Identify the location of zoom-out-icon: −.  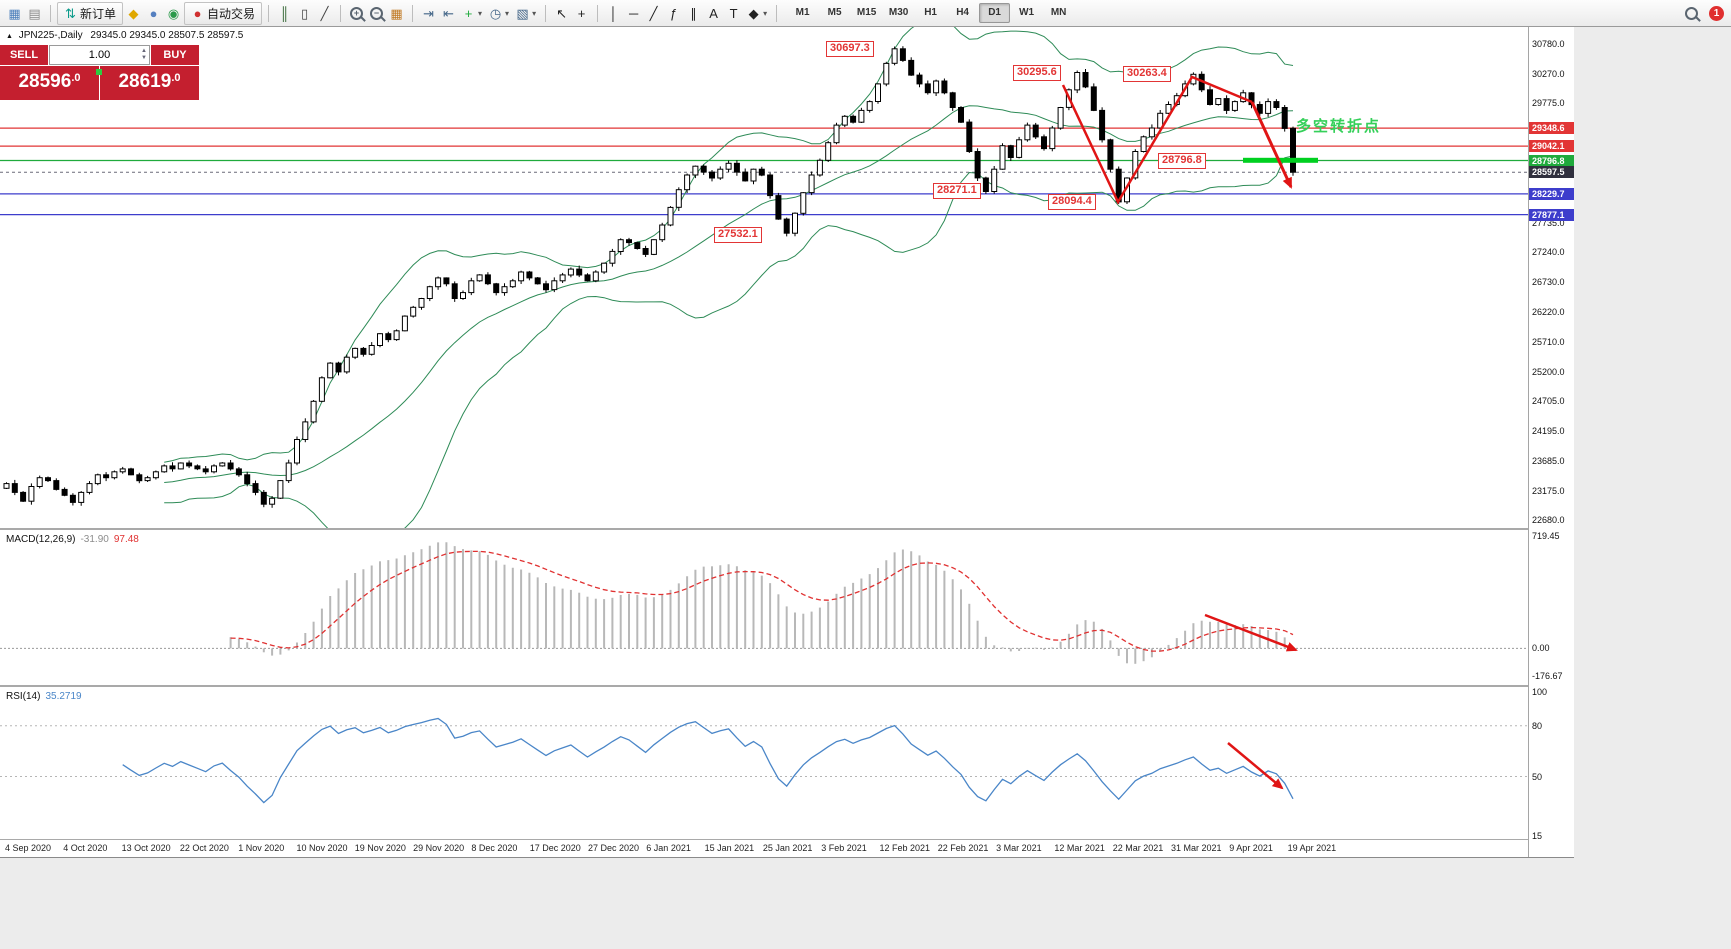
(377, 13).